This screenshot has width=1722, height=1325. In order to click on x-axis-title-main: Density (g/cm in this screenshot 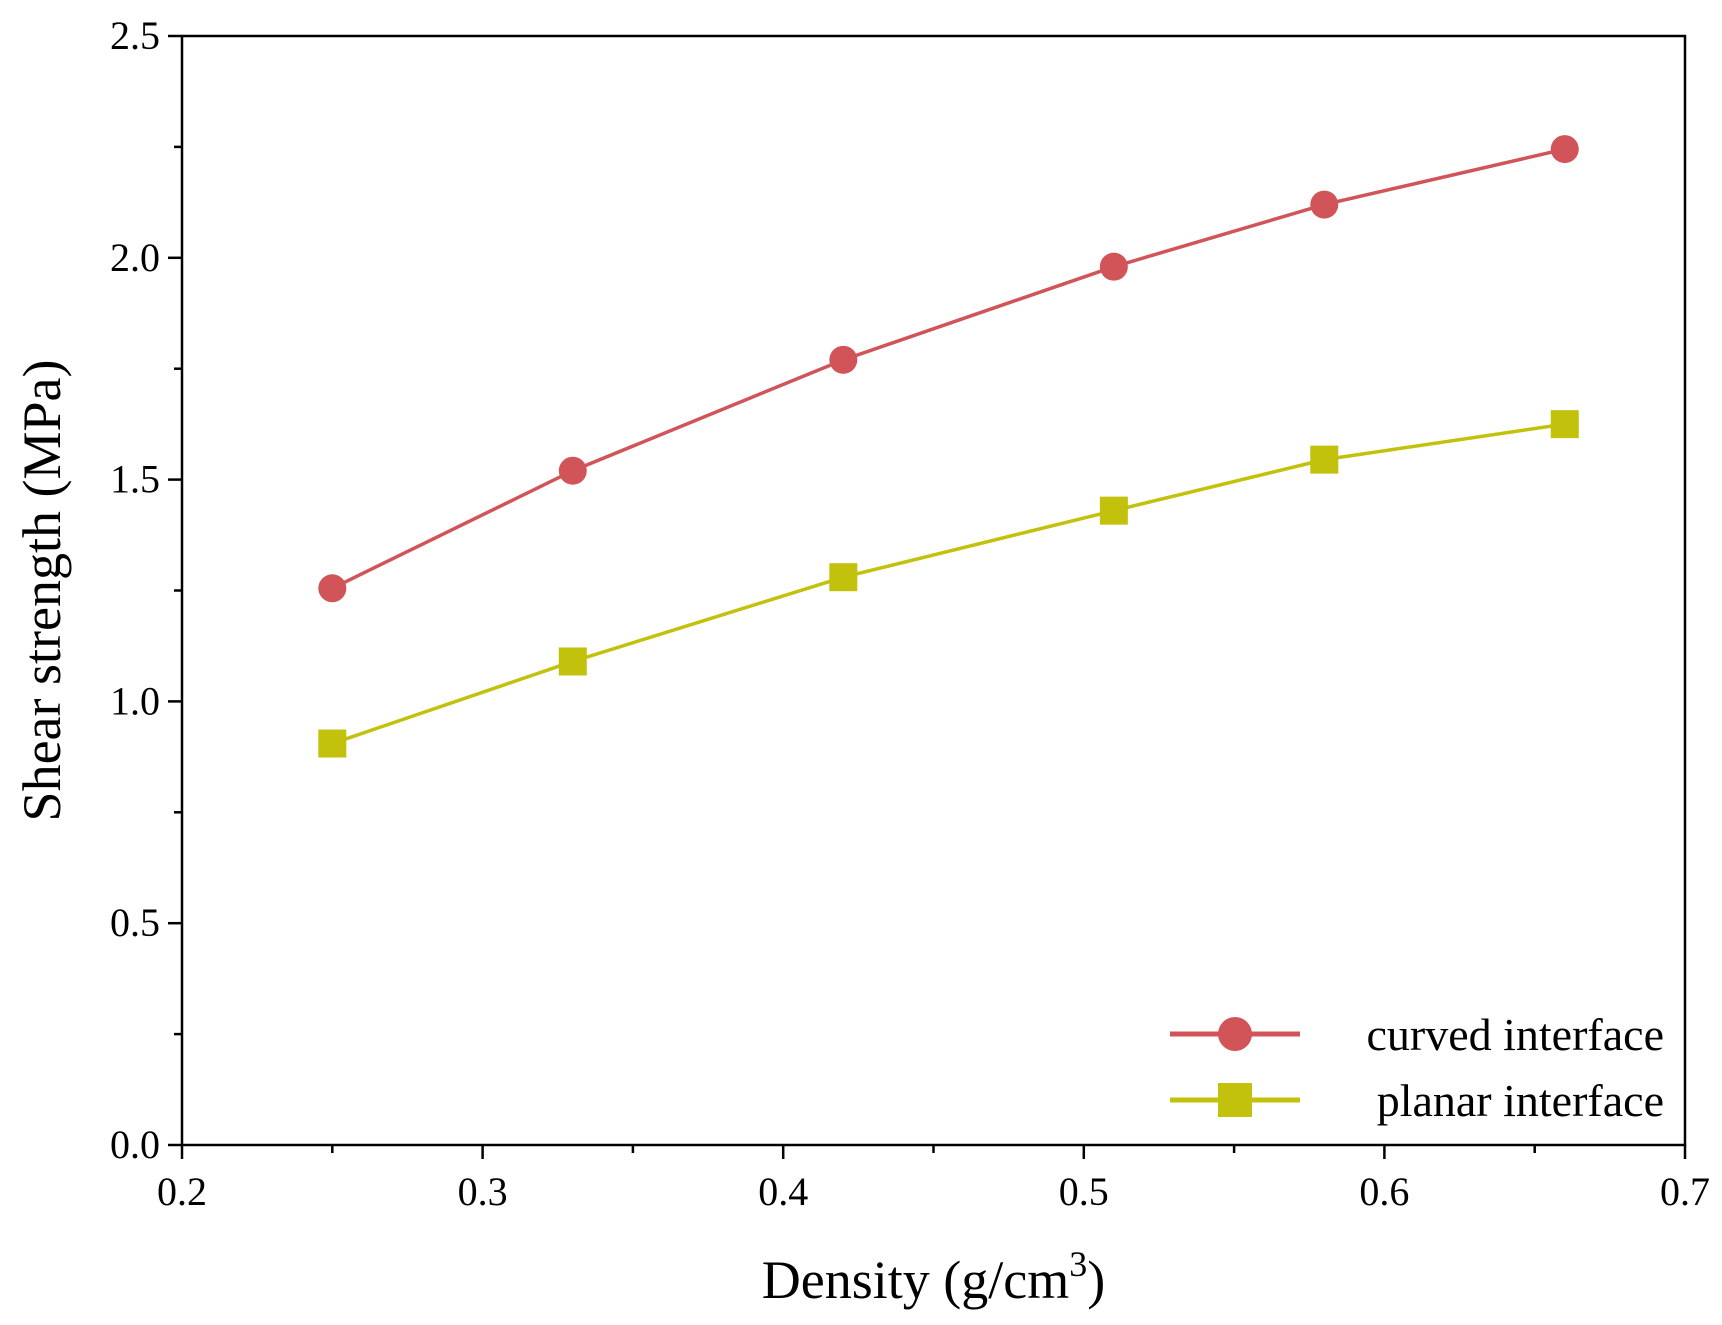, I will do `click(915, 1280)`.